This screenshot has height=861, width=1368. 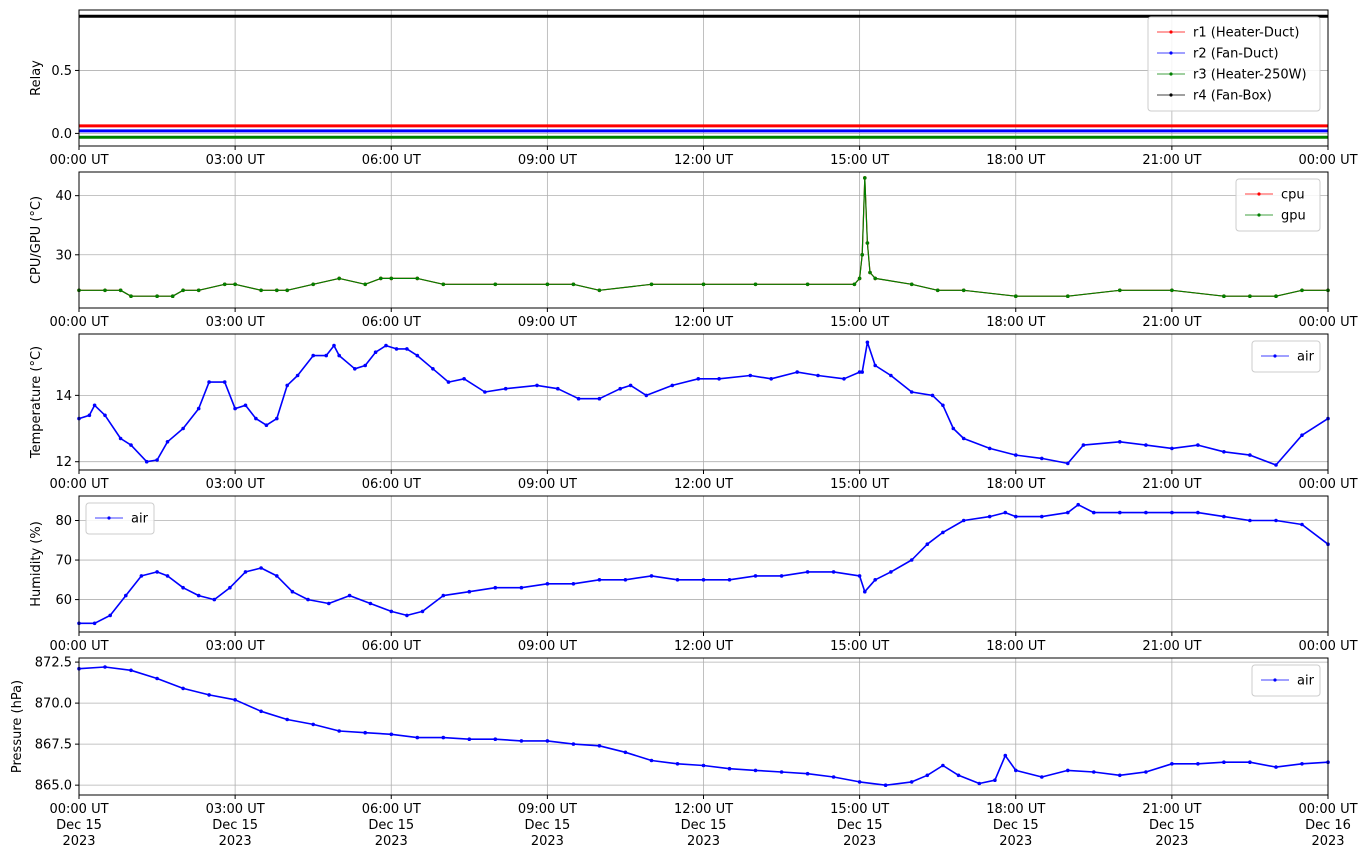 I want to click on legend-label: r1 (Heater-Duct), so click(x=1246, y=33).